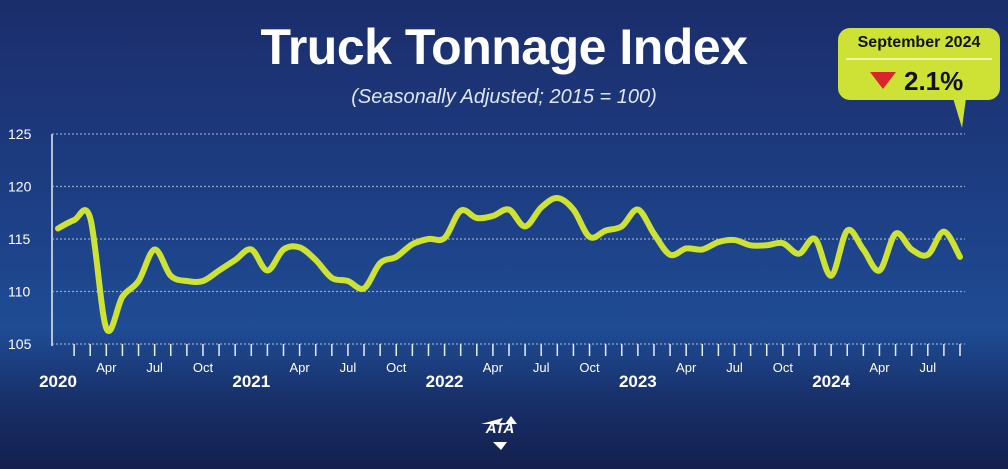  I want to click on y-tick-label: 110, so click(19, 292).